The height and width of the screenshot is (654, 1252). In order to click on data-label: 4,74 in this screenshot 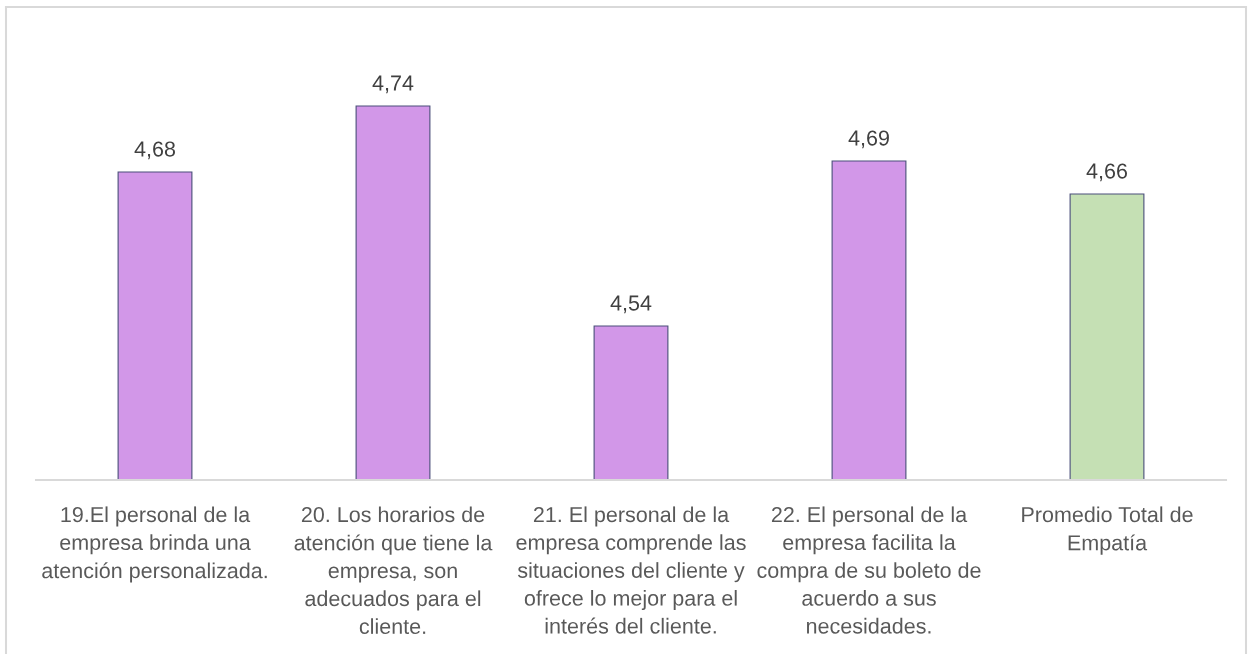, I will do `click(393, 84)`.